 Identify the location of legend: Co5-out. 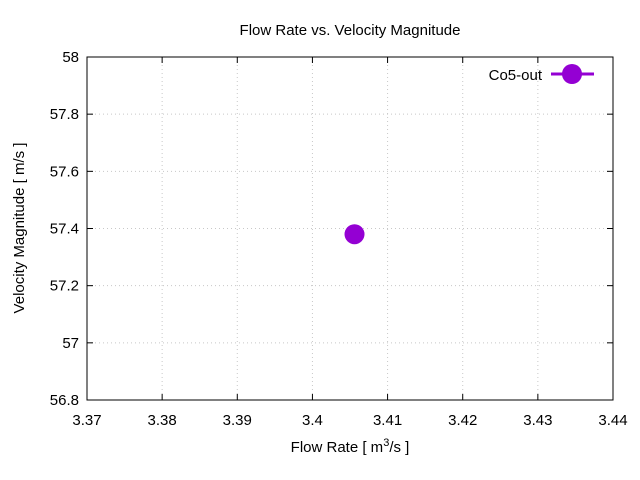
(541, 74).